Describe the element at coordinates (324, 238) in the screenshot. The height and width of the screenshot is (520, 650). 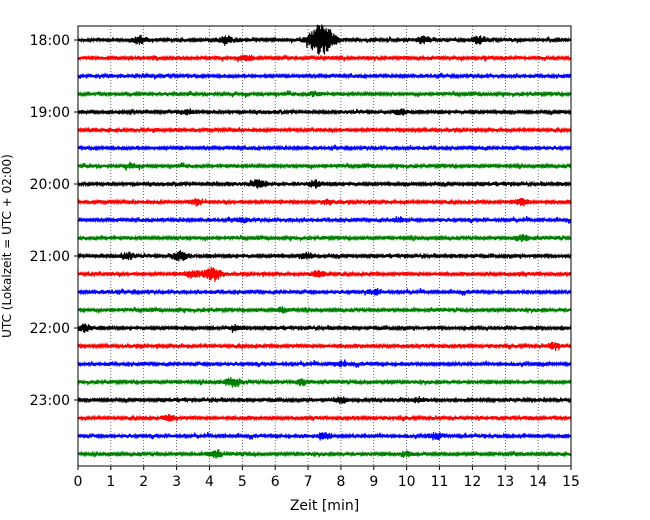
I see `trace-2045` at that location.